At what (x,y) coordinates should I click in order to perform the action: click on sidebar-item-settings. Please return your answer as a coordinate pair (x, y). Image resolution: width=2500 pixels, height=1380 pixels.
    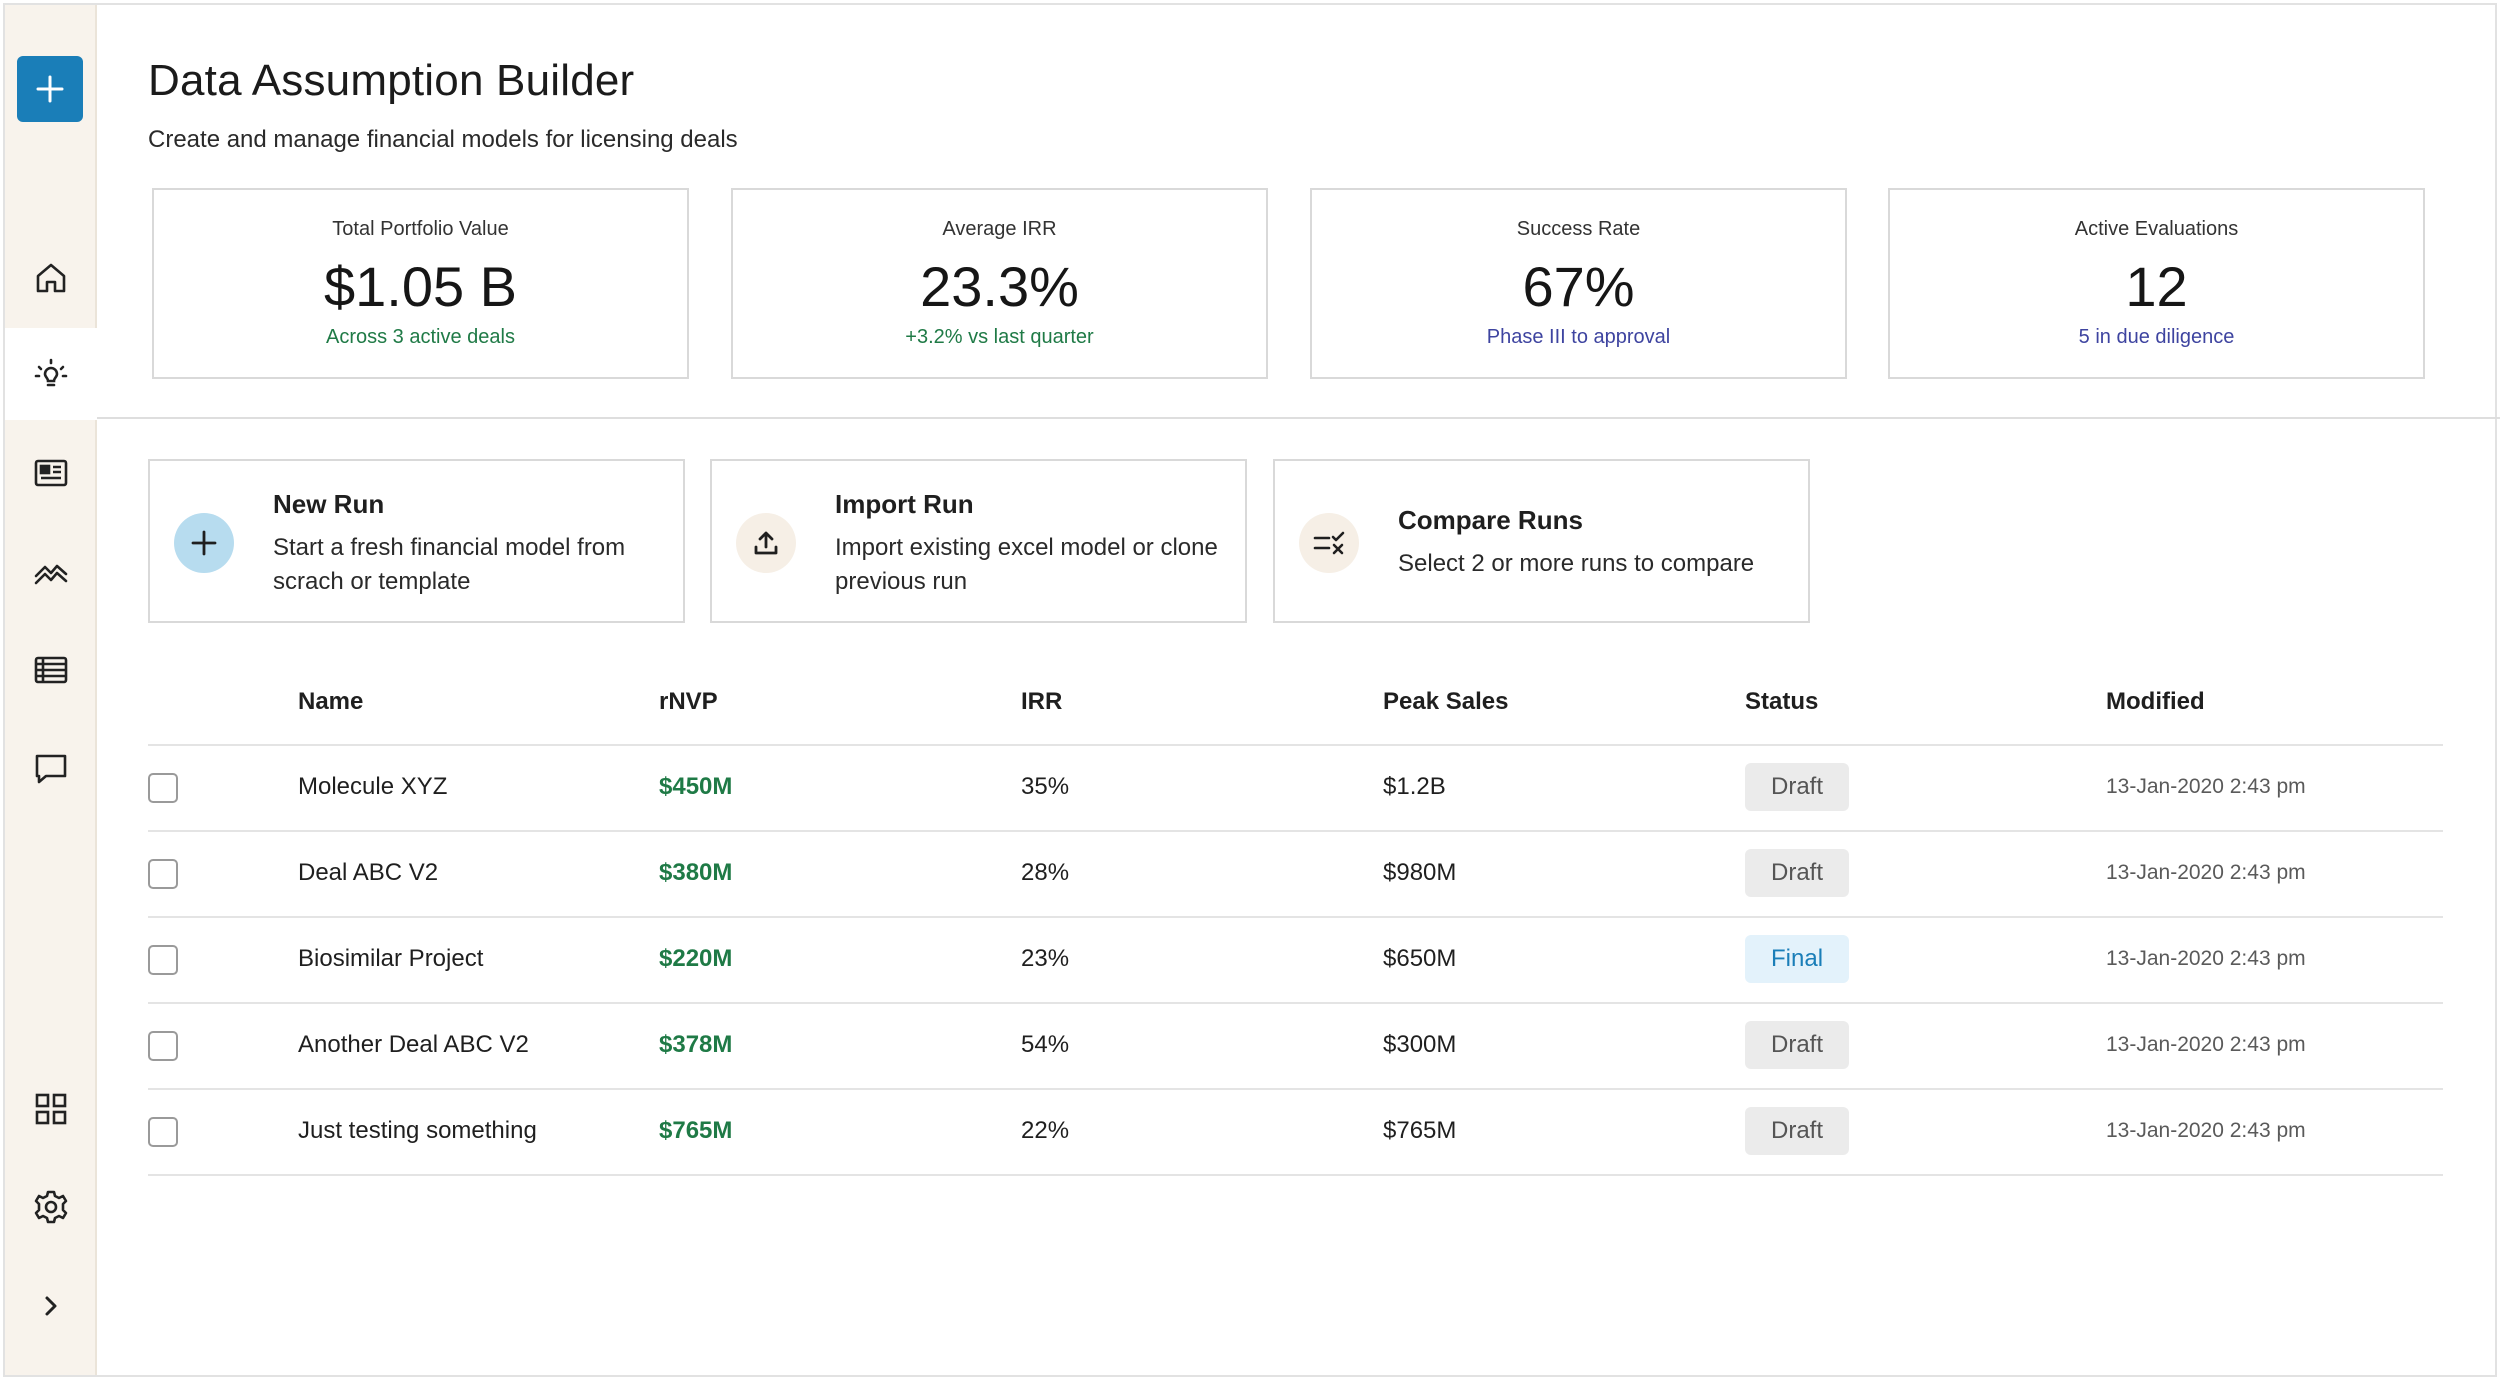
    Looking at the image, I should click on (51, 1207).